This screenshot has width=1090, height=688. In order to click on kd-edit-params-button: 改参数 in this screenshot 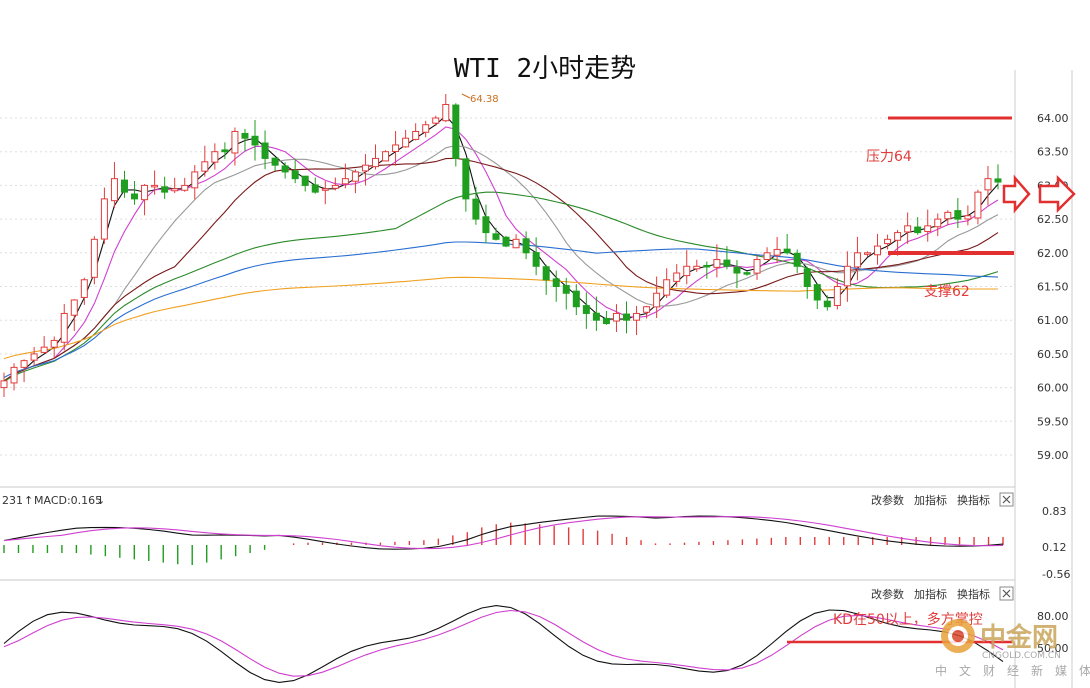, I will do `click(887, 594)`.